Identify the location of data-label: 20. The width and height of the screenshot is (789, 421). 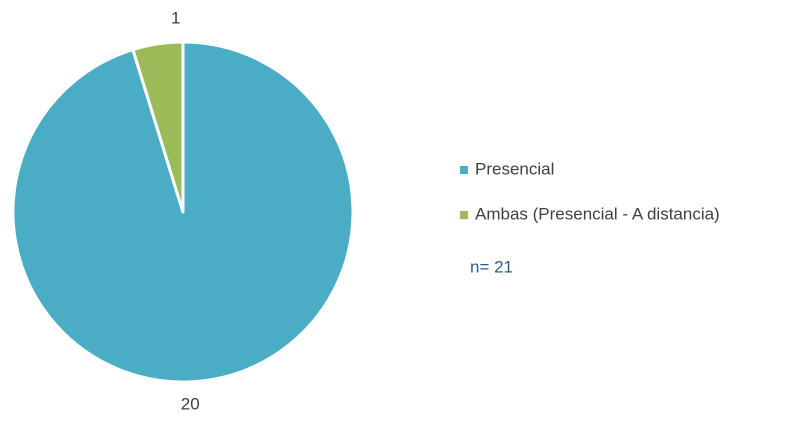
(190, 403).